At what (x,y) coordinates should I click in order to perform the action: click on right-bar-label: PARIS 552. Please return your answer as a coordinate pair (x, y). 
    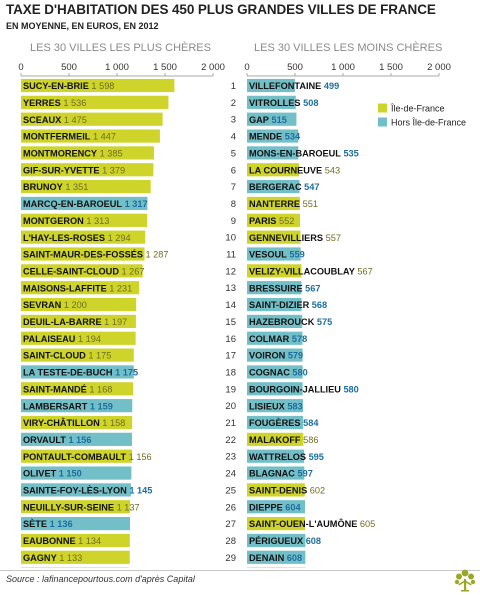
    Looking at the image, I should click on (271, 221).